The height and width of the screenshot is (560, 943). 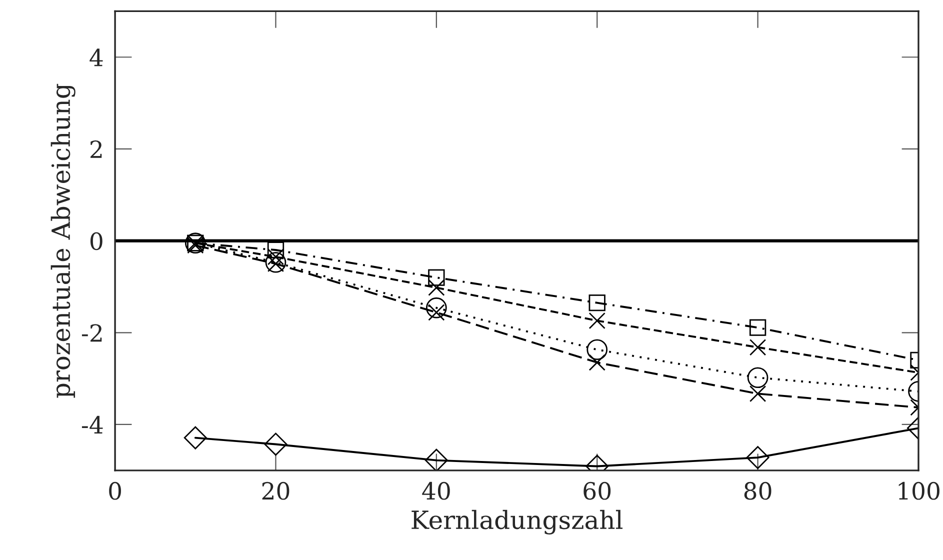 I want to click on y-tick-label: 2, so click(x=96, y=149).